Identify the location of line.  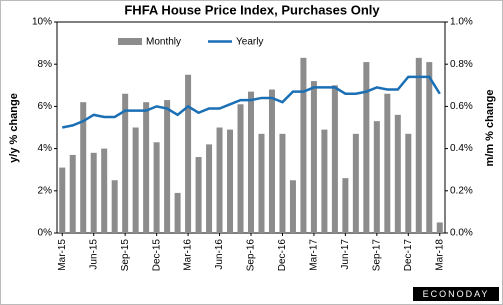
(251, 102).